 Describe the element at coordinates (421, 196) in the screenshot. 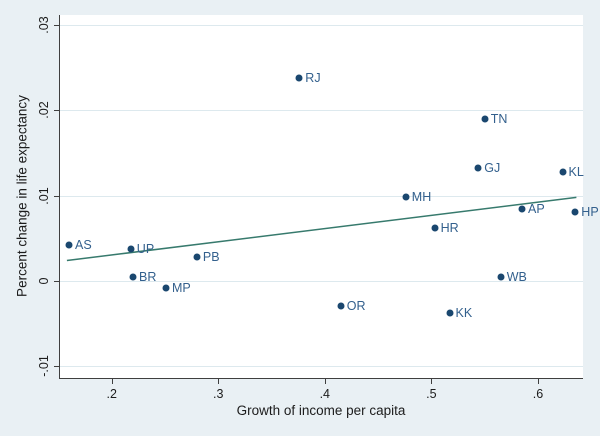

I see `data-point-label-MH: MH` at that location.